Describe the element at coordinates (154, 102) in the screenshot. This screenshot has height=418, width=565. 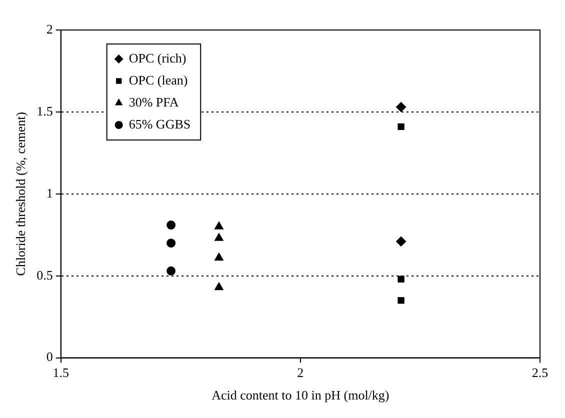
I see `legend-label: 30% PFA` at that location.